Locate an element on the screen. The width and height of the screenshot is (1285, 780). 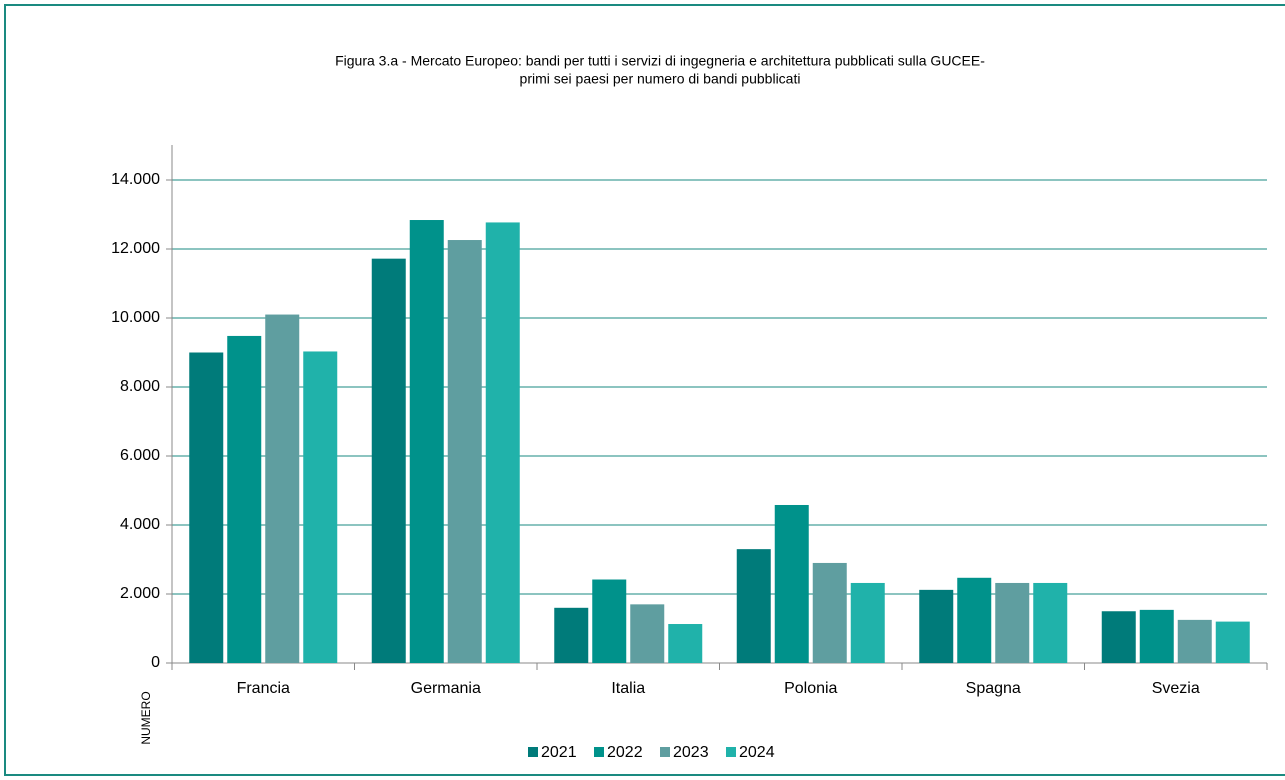
x-tick-label: Francia is located at coordinates (263, 688).